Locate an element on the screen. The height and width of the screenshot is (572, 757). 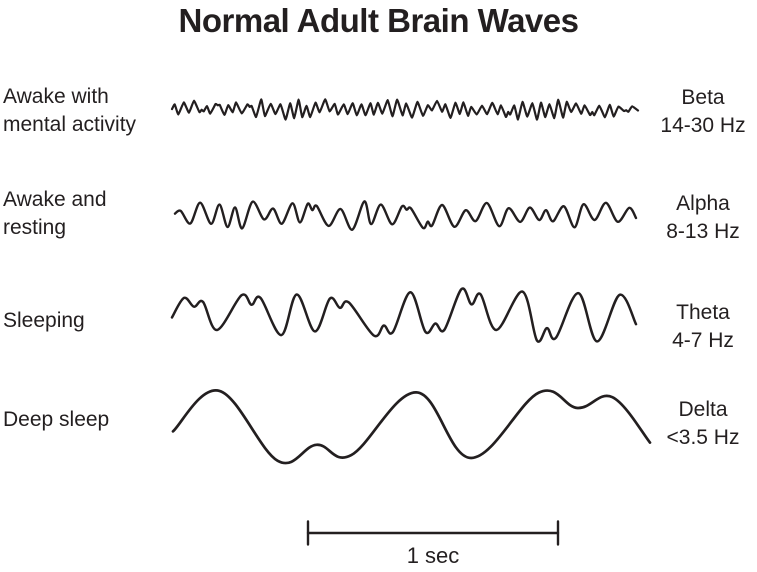
page-title: Normal Adult Brain Waves is located at coordinates (378, 20).